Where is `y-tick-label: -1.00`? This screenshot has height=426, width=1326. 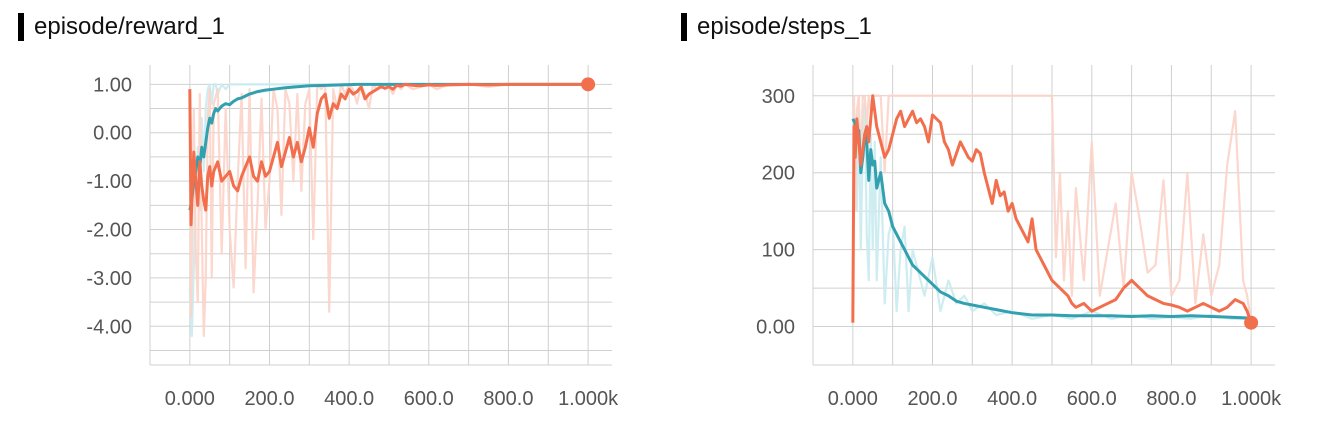 y-tick-label: -1.00 is located at coordinates (109, 182).